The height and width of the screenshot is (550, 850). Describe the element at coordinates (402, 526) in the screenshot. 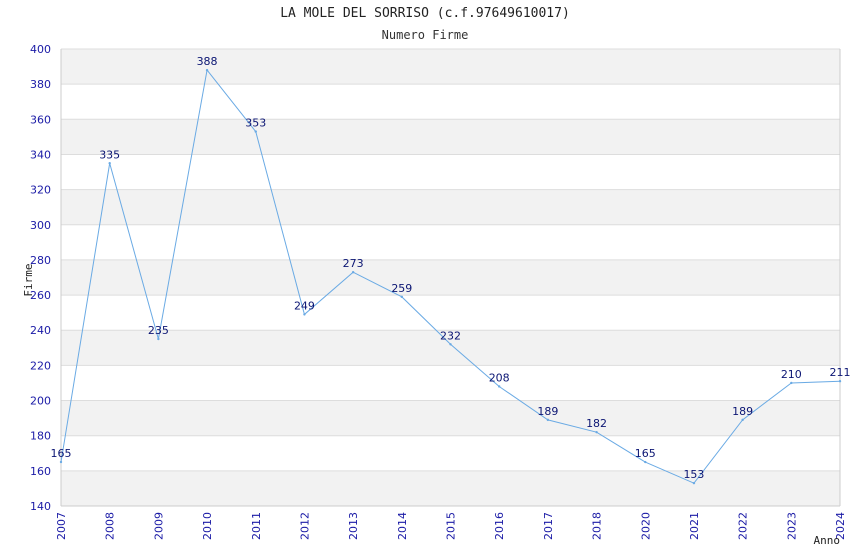

I see `x-tick-label: 2014` at that location.